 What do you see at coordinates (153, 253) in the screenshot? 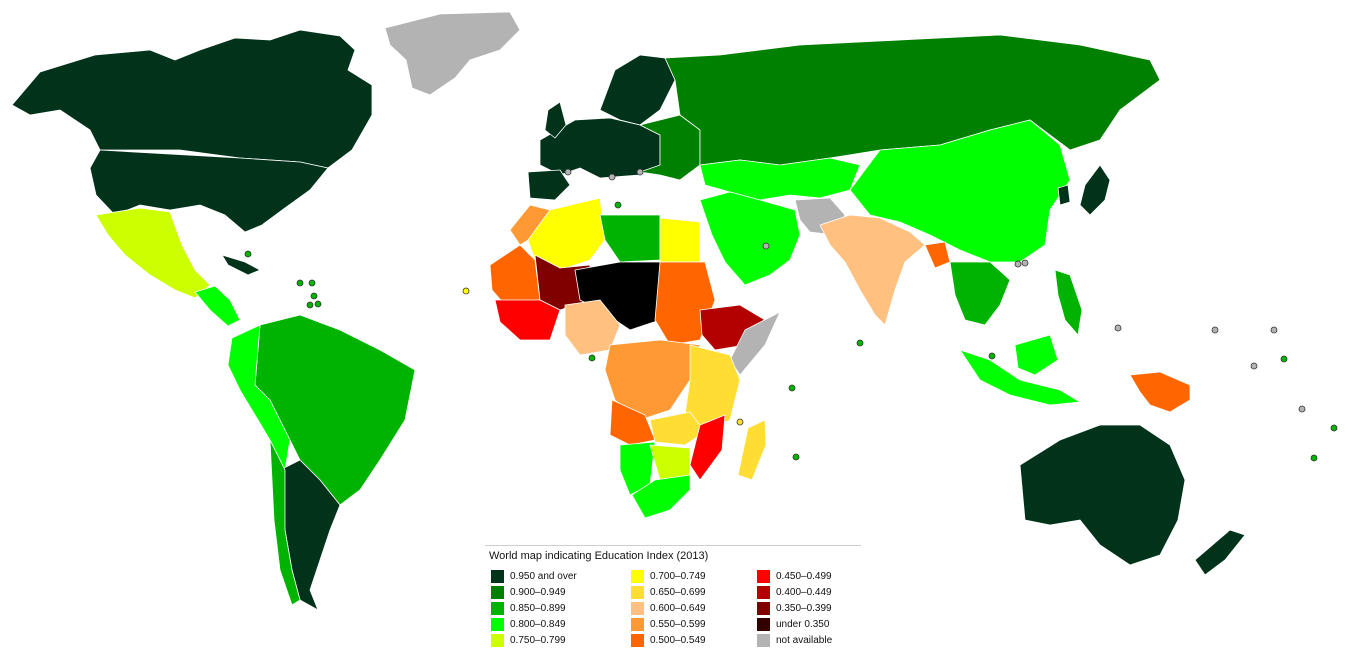
I see `region-mexico` at bounding box center [153, 253].